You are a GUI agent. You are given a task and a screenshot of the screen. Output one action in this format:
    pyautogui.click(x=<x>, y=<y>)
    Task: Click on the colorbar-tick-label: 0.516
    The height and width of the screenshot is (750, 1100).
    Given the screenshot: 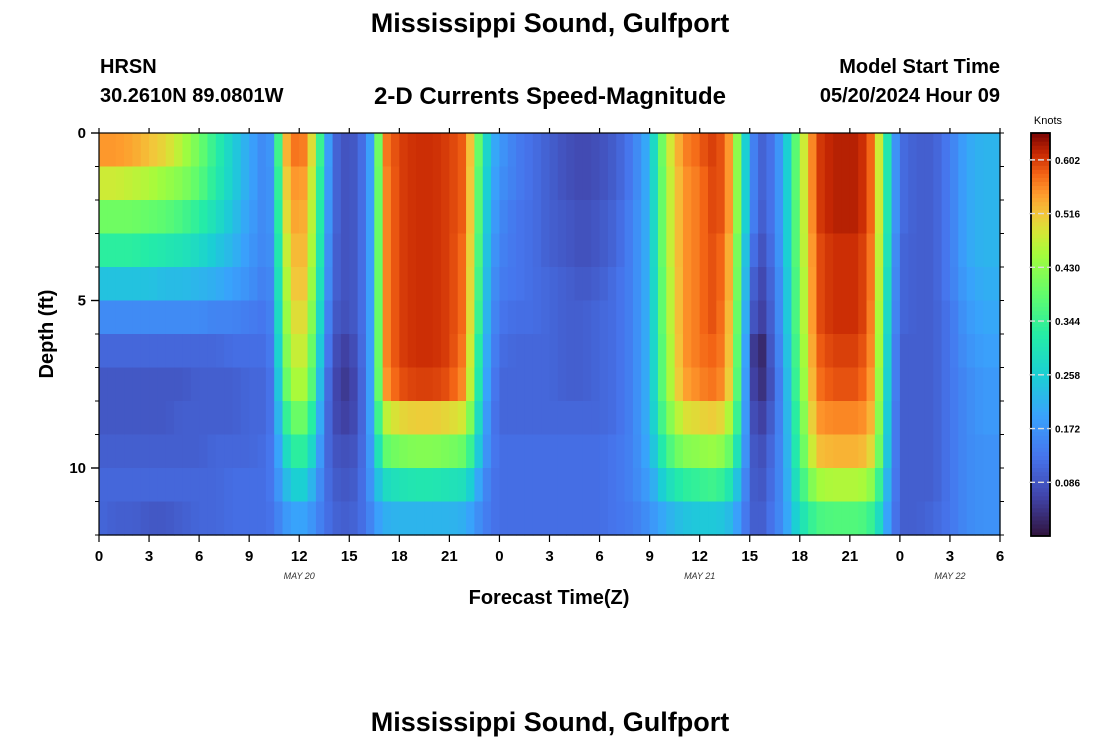 What is the action you would take?
    pyautogui.click(x=1067, y=215)
    